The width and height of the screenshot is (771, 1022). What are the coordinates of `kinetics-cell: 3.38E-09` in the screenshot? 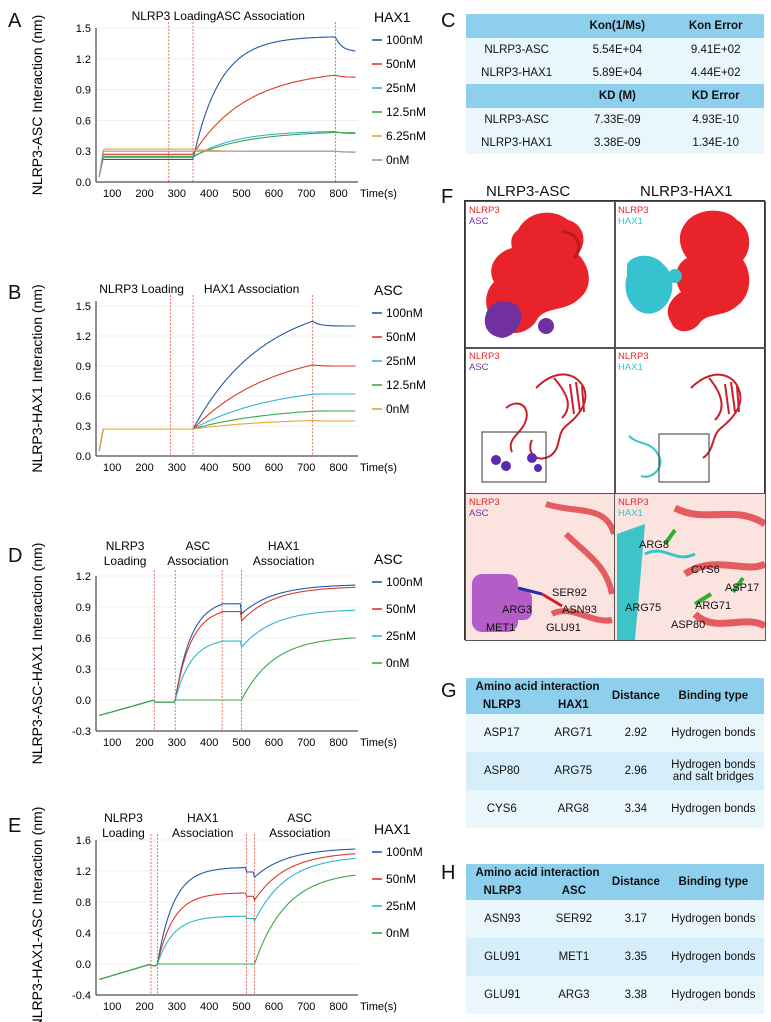 It's located at (617, 142).